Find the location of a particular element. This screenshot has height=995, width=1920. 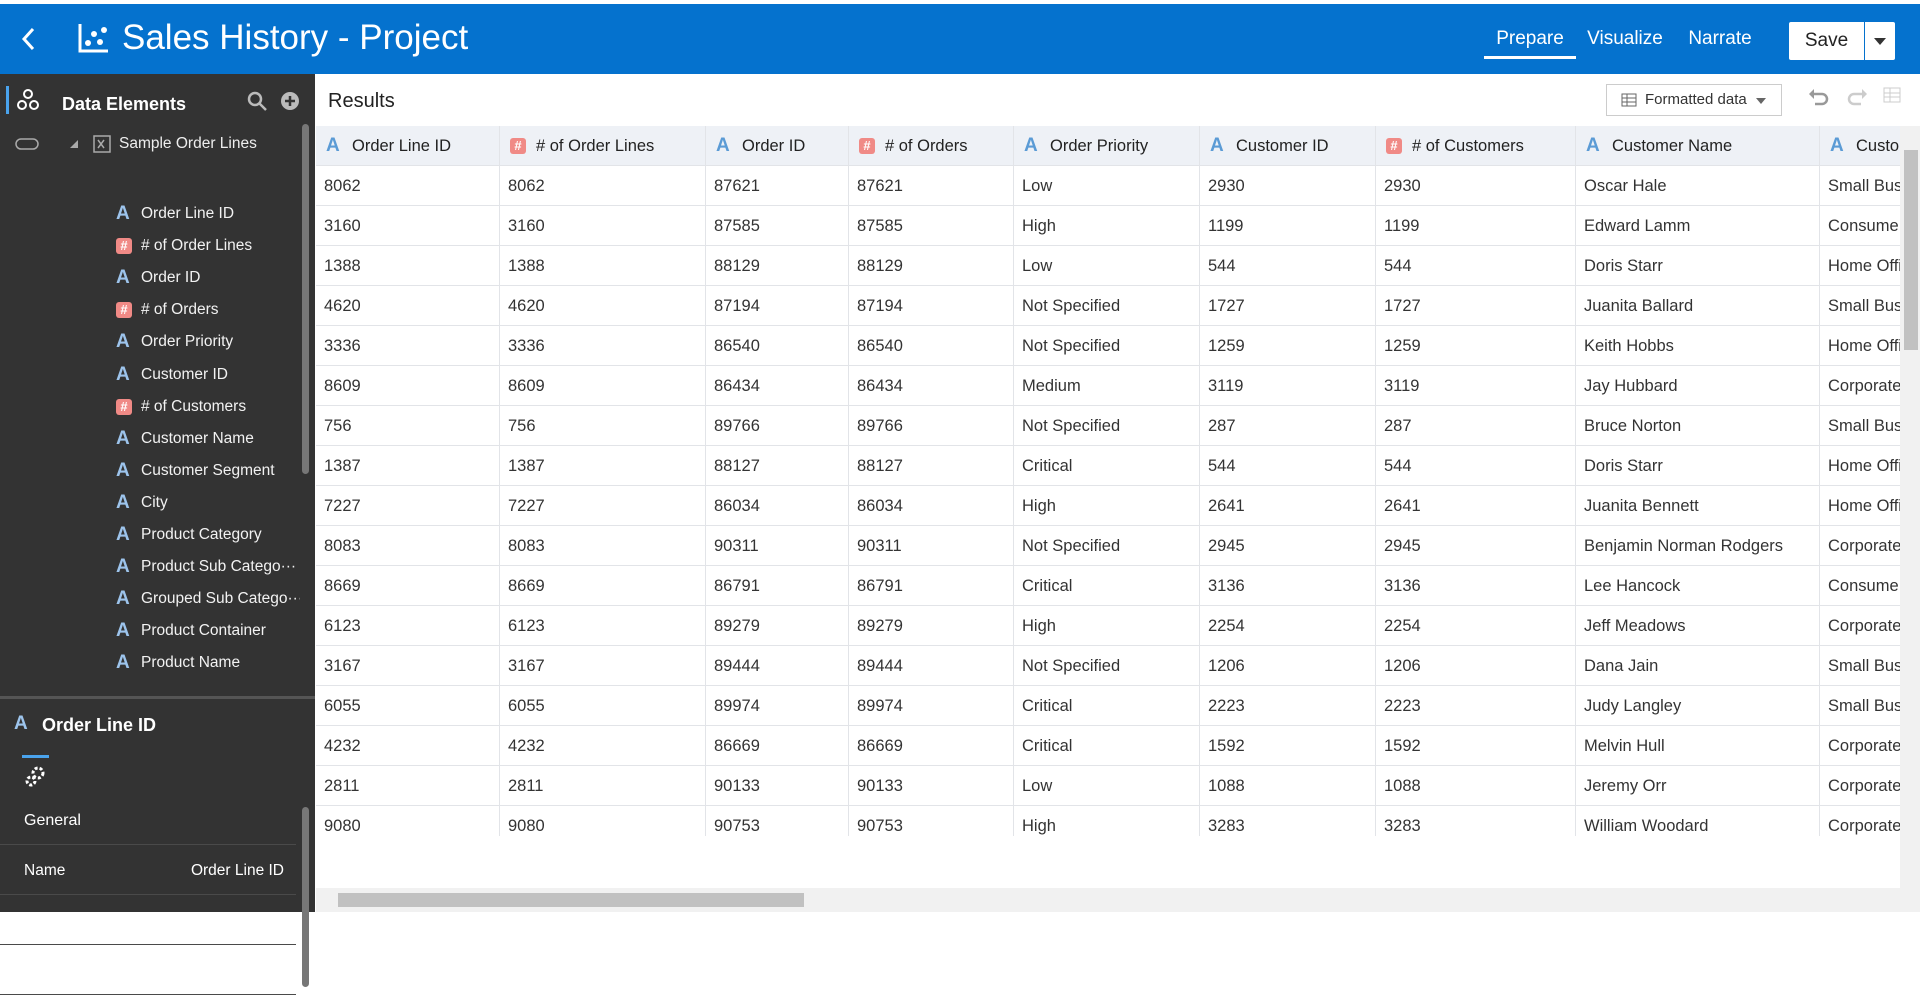

element-item: A City is located at coordinates (150, 503).